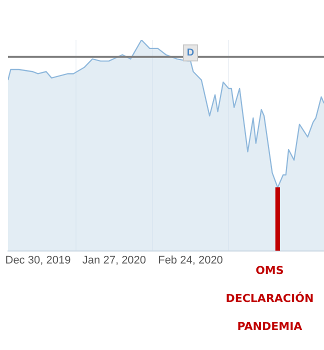 The height and width of the screenshot is (350, 324). What do you see at coordinates (190, 53) in the screenshot?
I see `annotation: D` at bounding box center [190, 53].